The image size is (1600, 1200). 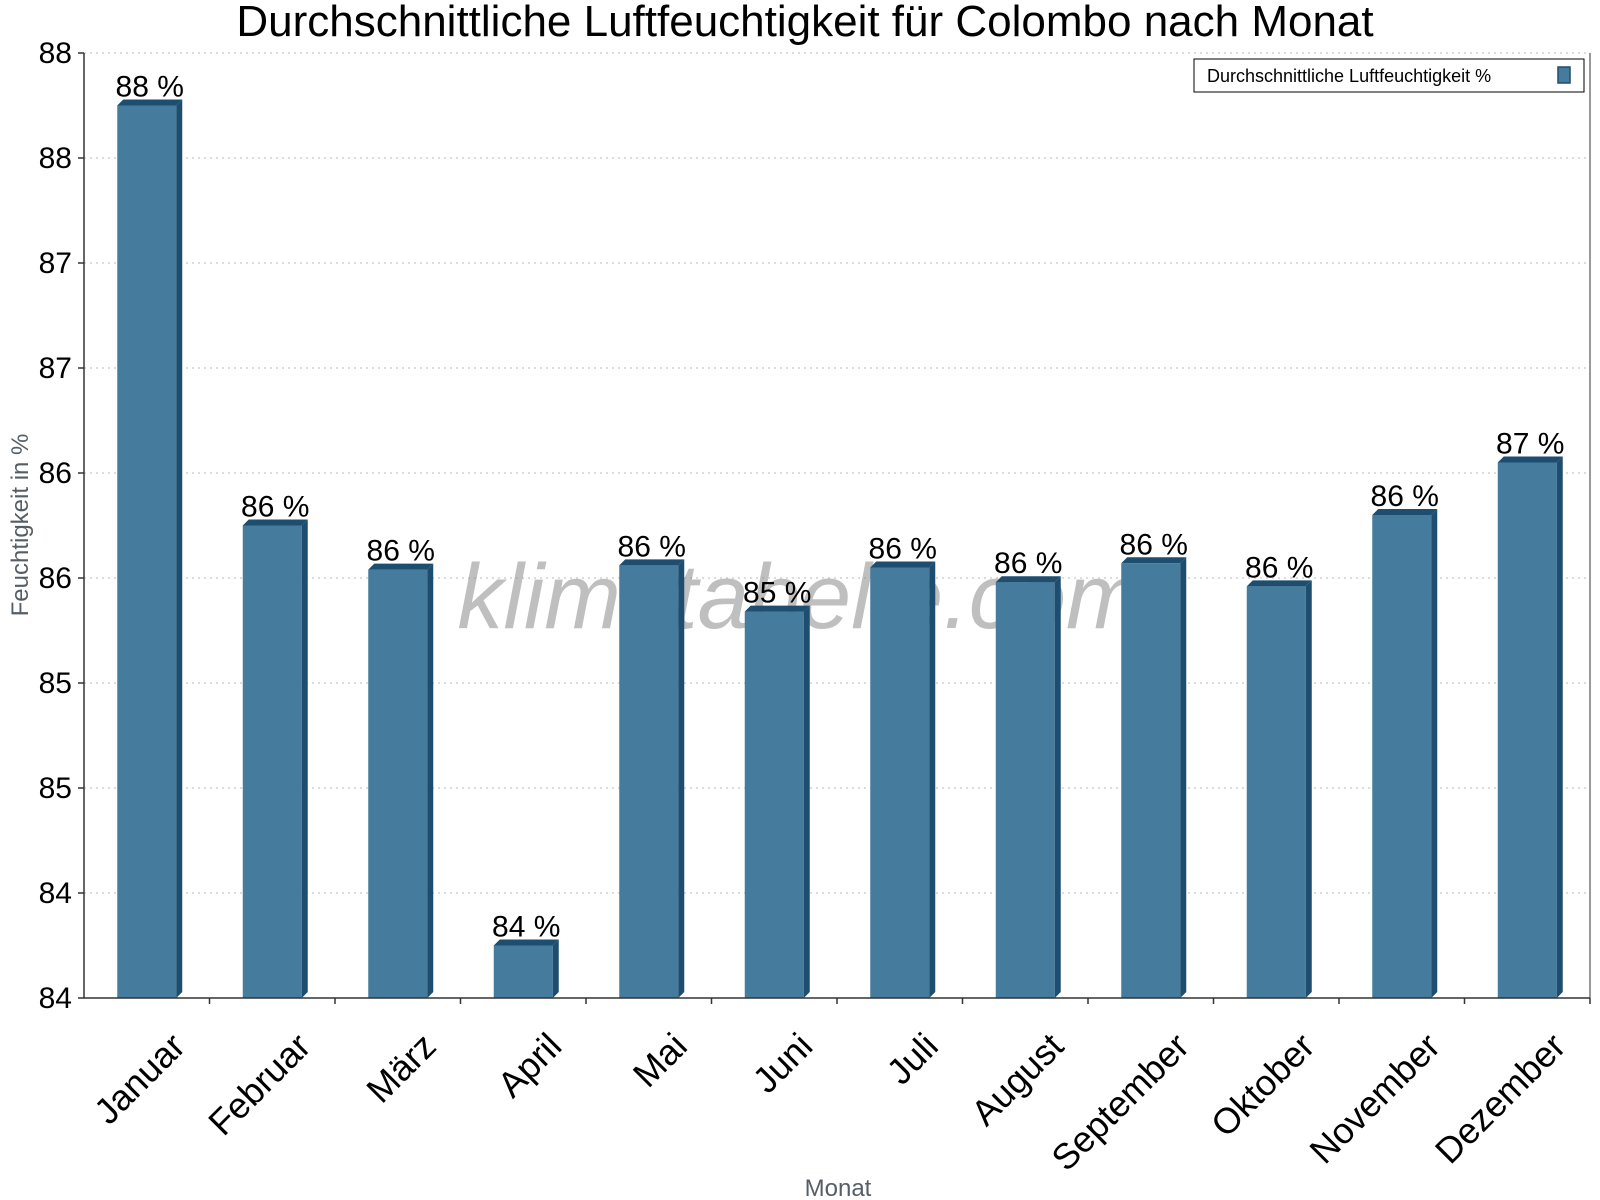 What do you see at coordinates (1017, 1079) in the screenshot?
I see `x-tick-label: August` at bounding box center [1017, 1079].